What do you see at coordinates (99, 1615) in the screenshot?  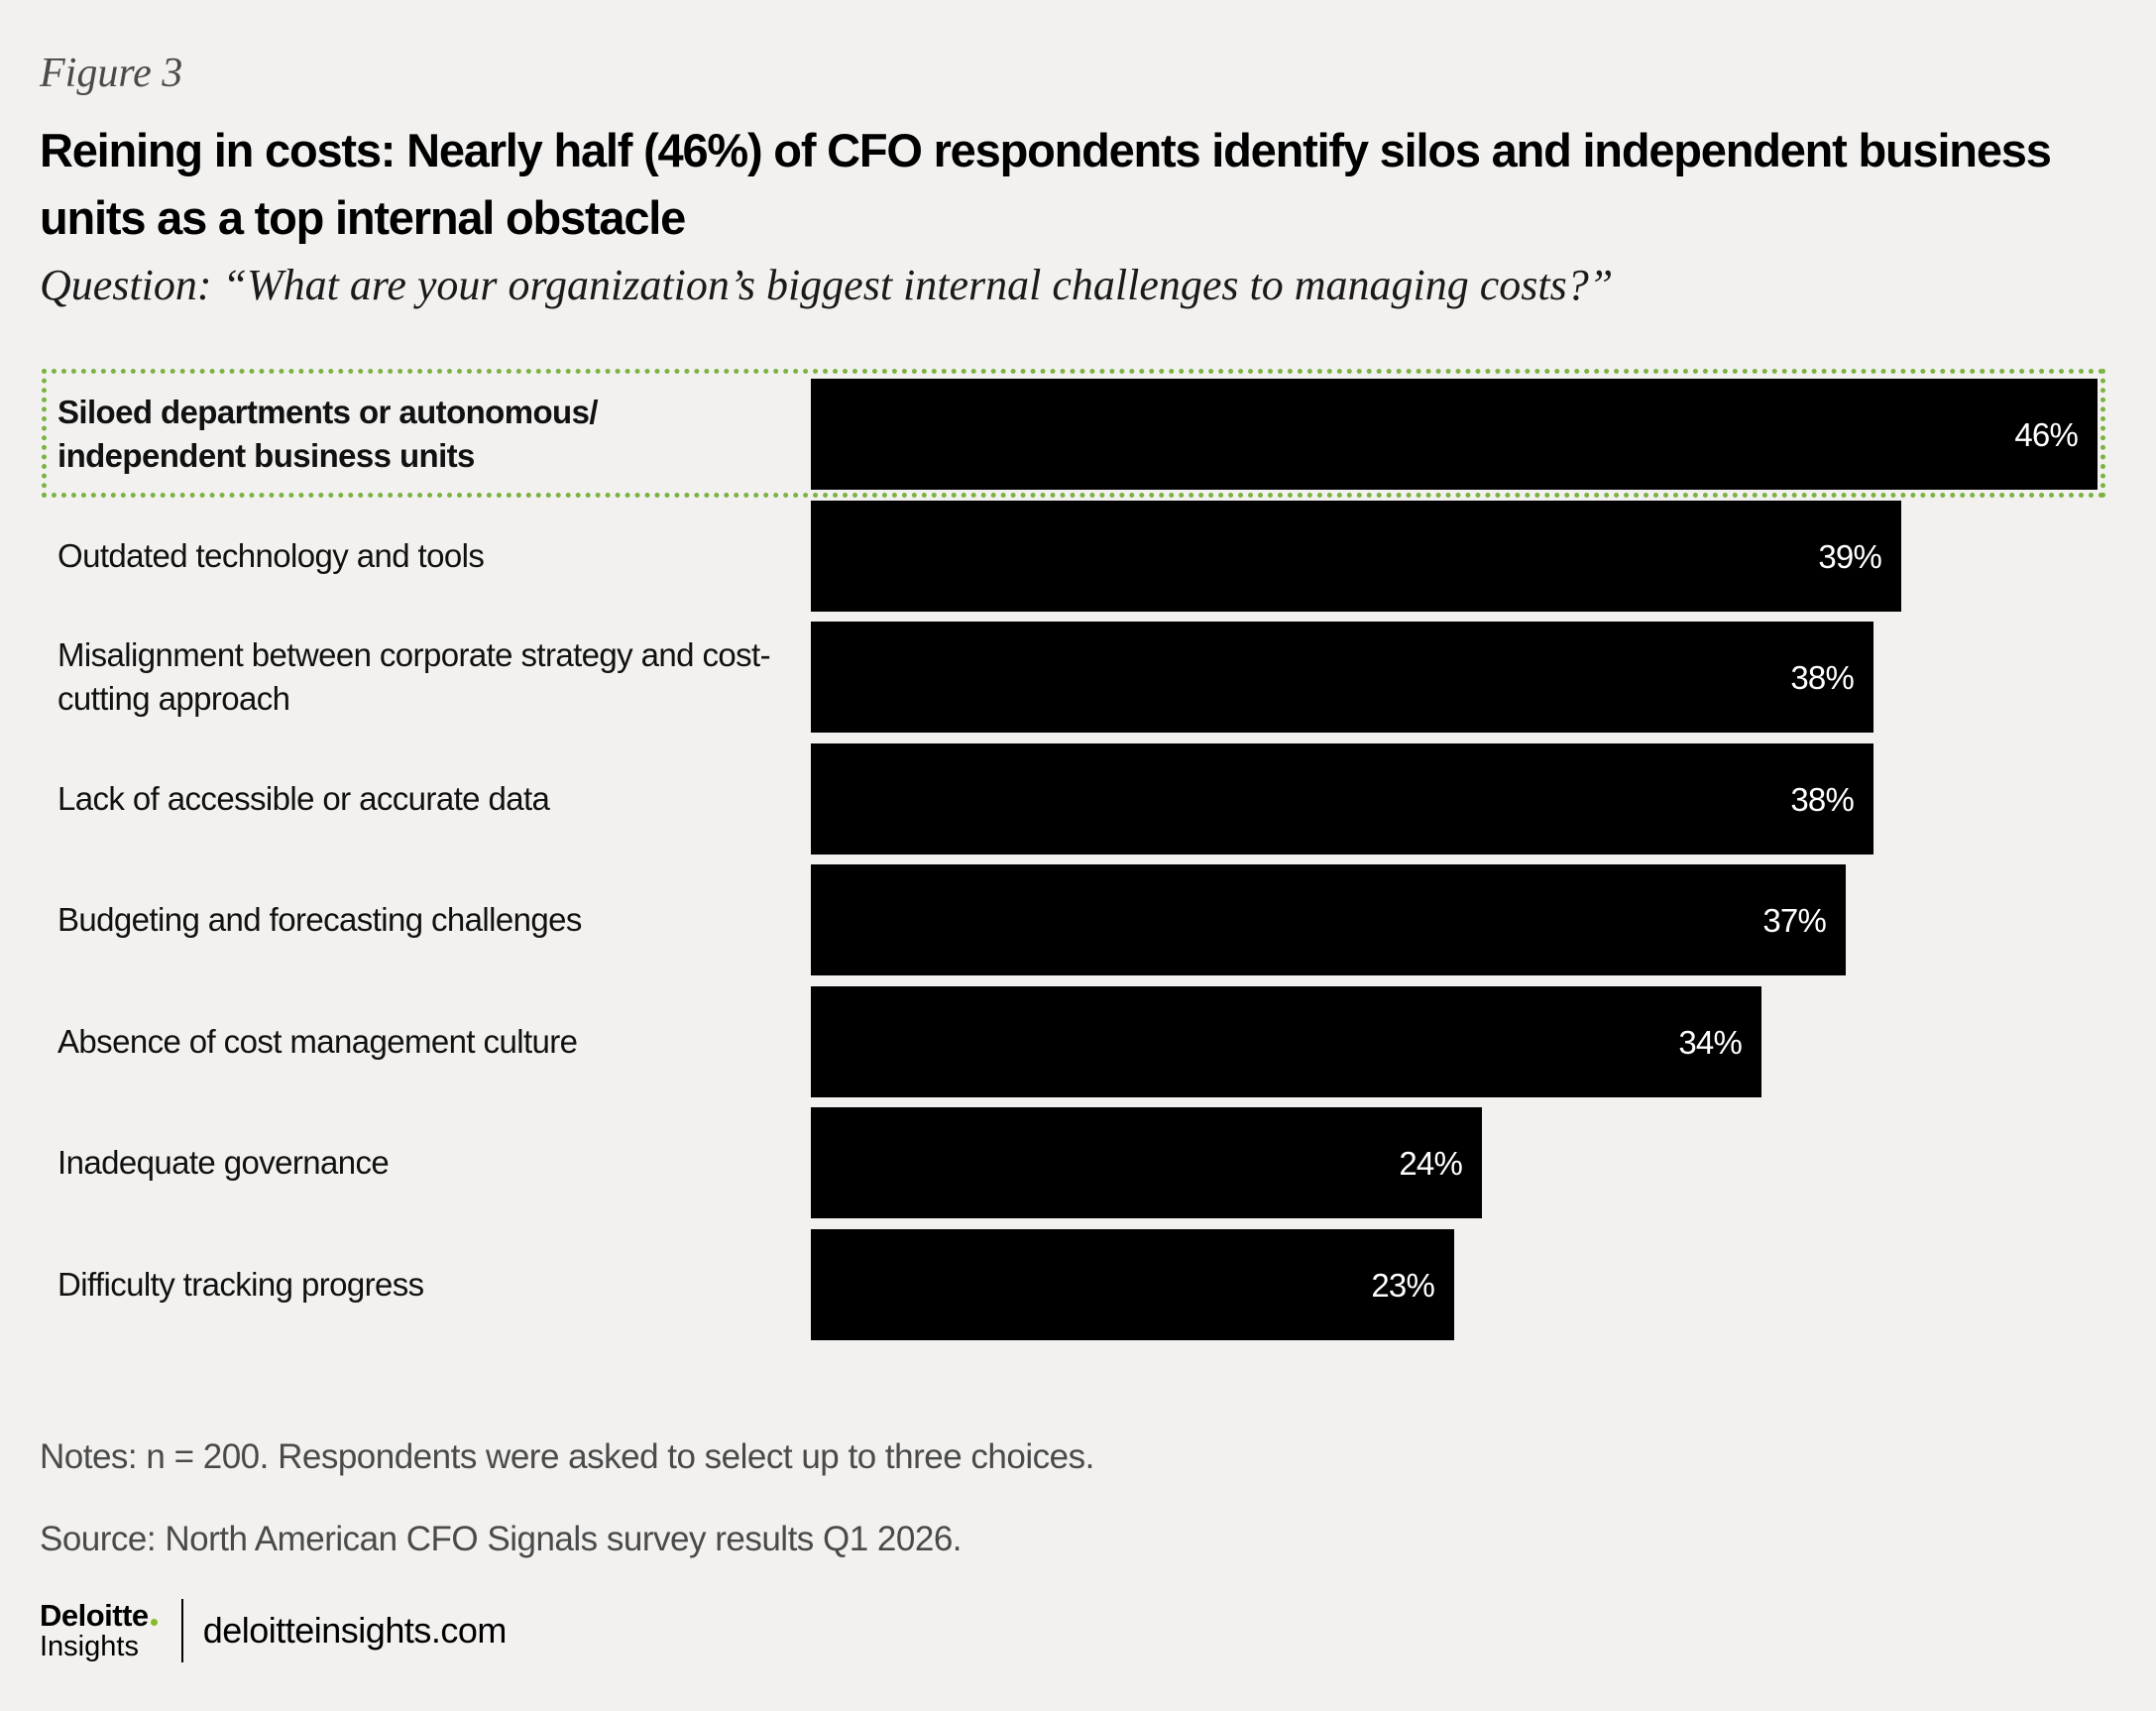 I see `logo-main: Deloitte` at bounding box center [99, 1615].